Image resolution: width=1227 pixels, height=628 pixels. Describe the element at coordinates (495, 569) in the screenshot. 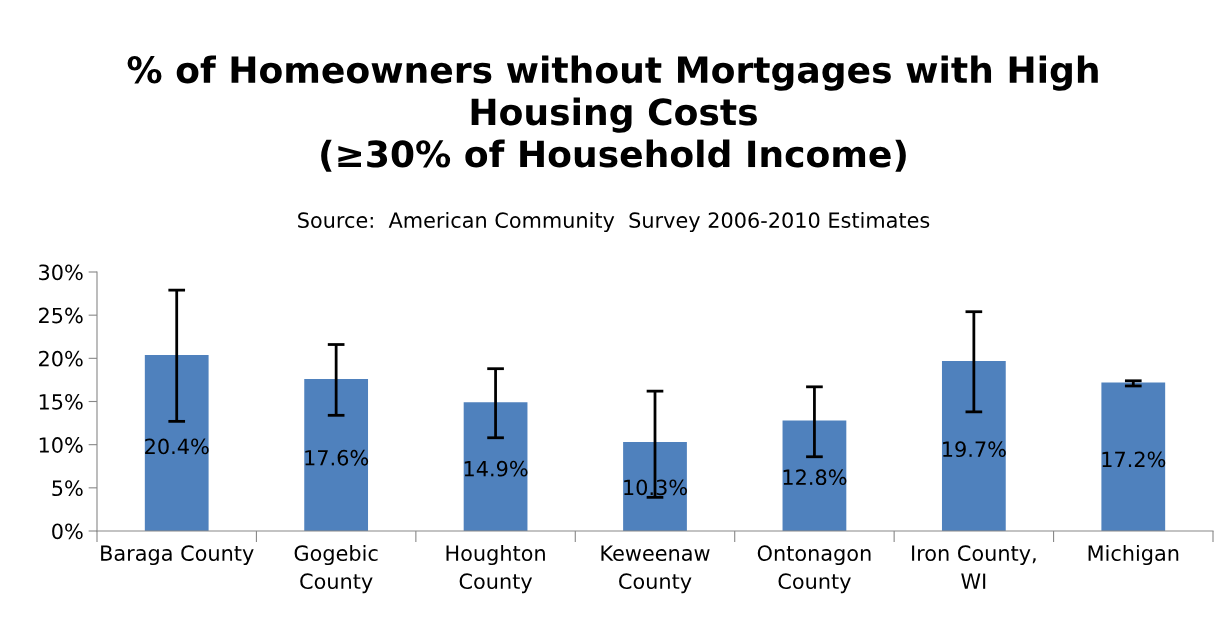

I see `x-tick-label: Houghton County` at that location.